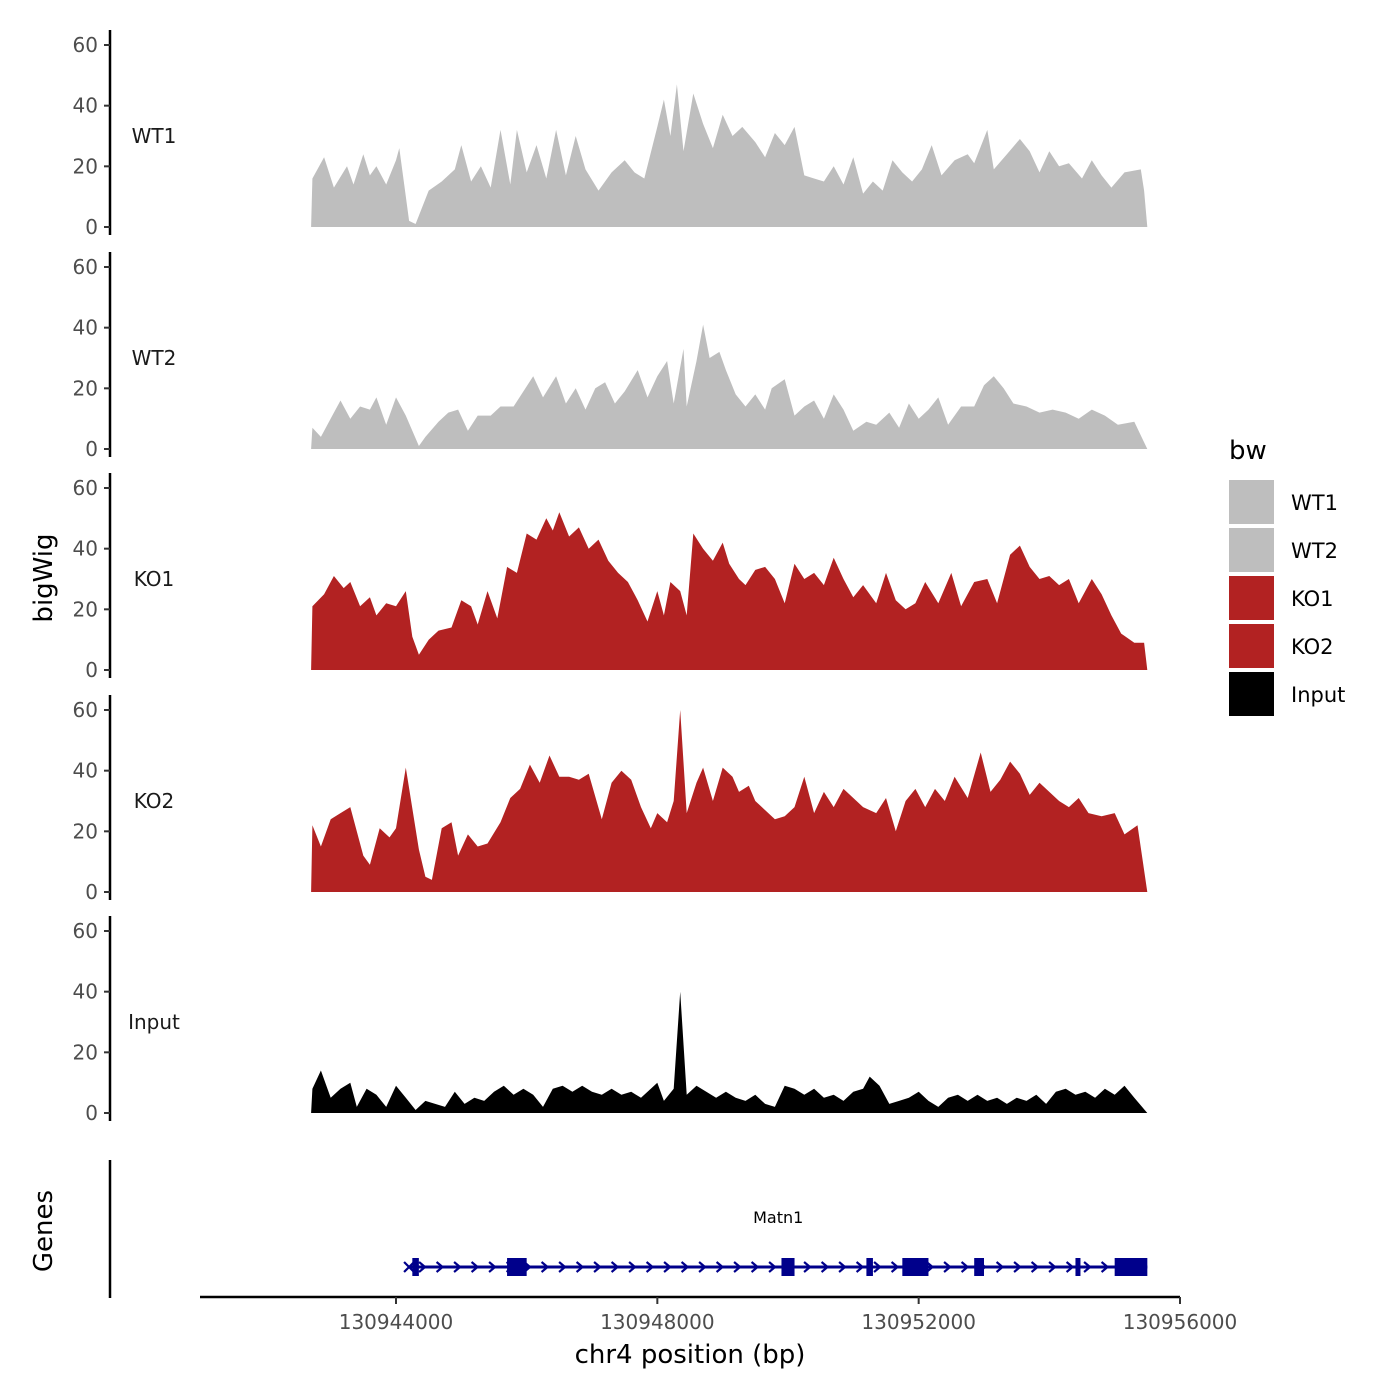 Image resolution: width=1400 pixels, height=1400 pixels. I want to click on x-axis: 130944000 130948000 130952000 130956000, so click(719, 1314).